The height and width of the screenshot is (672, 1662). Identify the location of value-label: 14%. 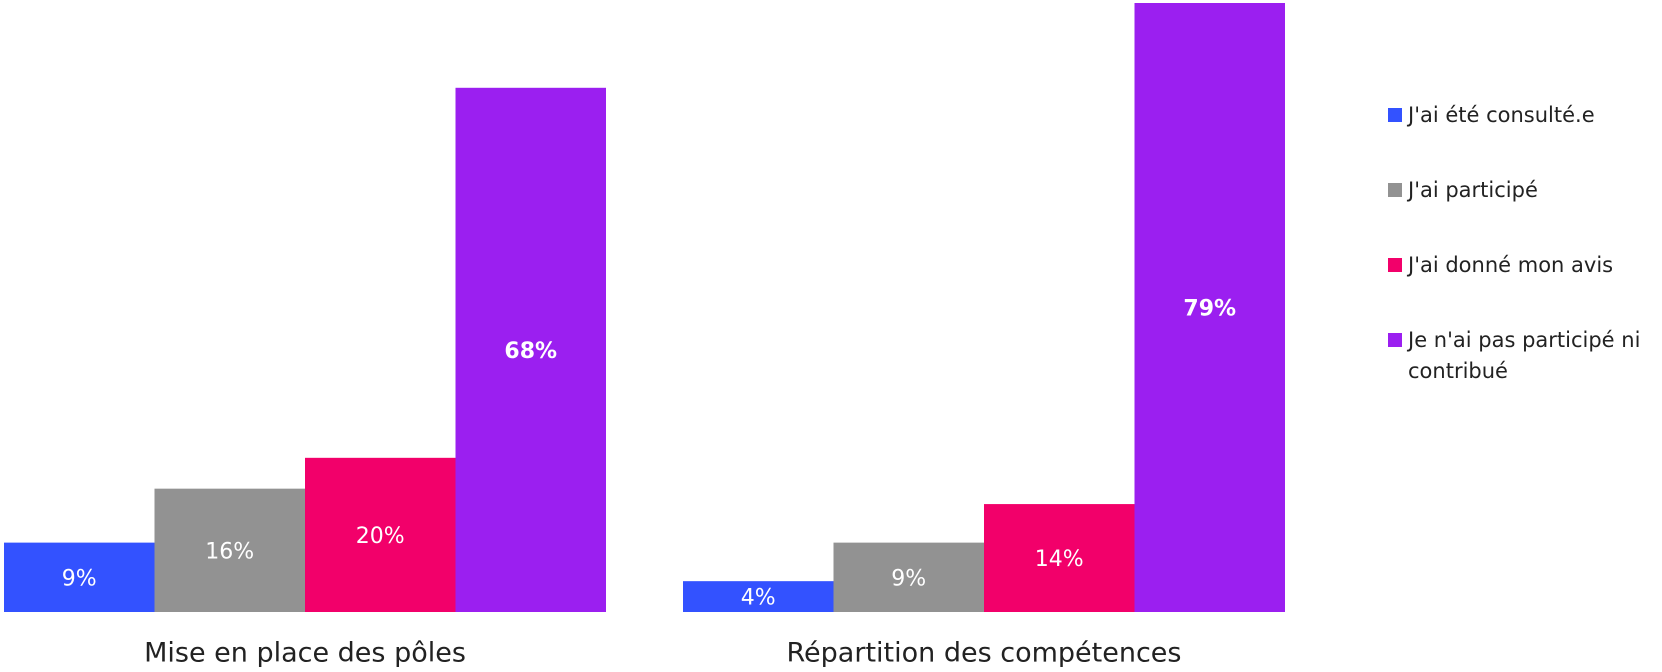
(1059, 559).